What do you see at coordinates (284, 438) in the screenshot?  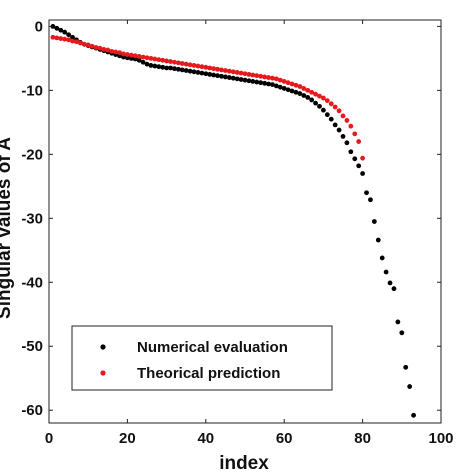 I see `x-tick-label: 60` at bounding box center [284, 438].